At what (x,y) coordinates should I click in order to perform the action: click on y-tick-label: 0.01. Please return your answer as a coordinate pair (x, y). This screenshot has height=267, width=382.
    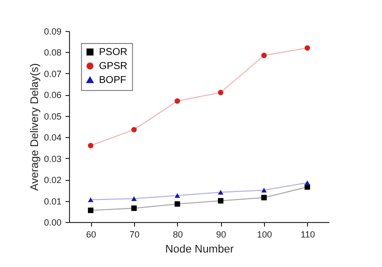
    Looking at the image, I should click on (53, 201).